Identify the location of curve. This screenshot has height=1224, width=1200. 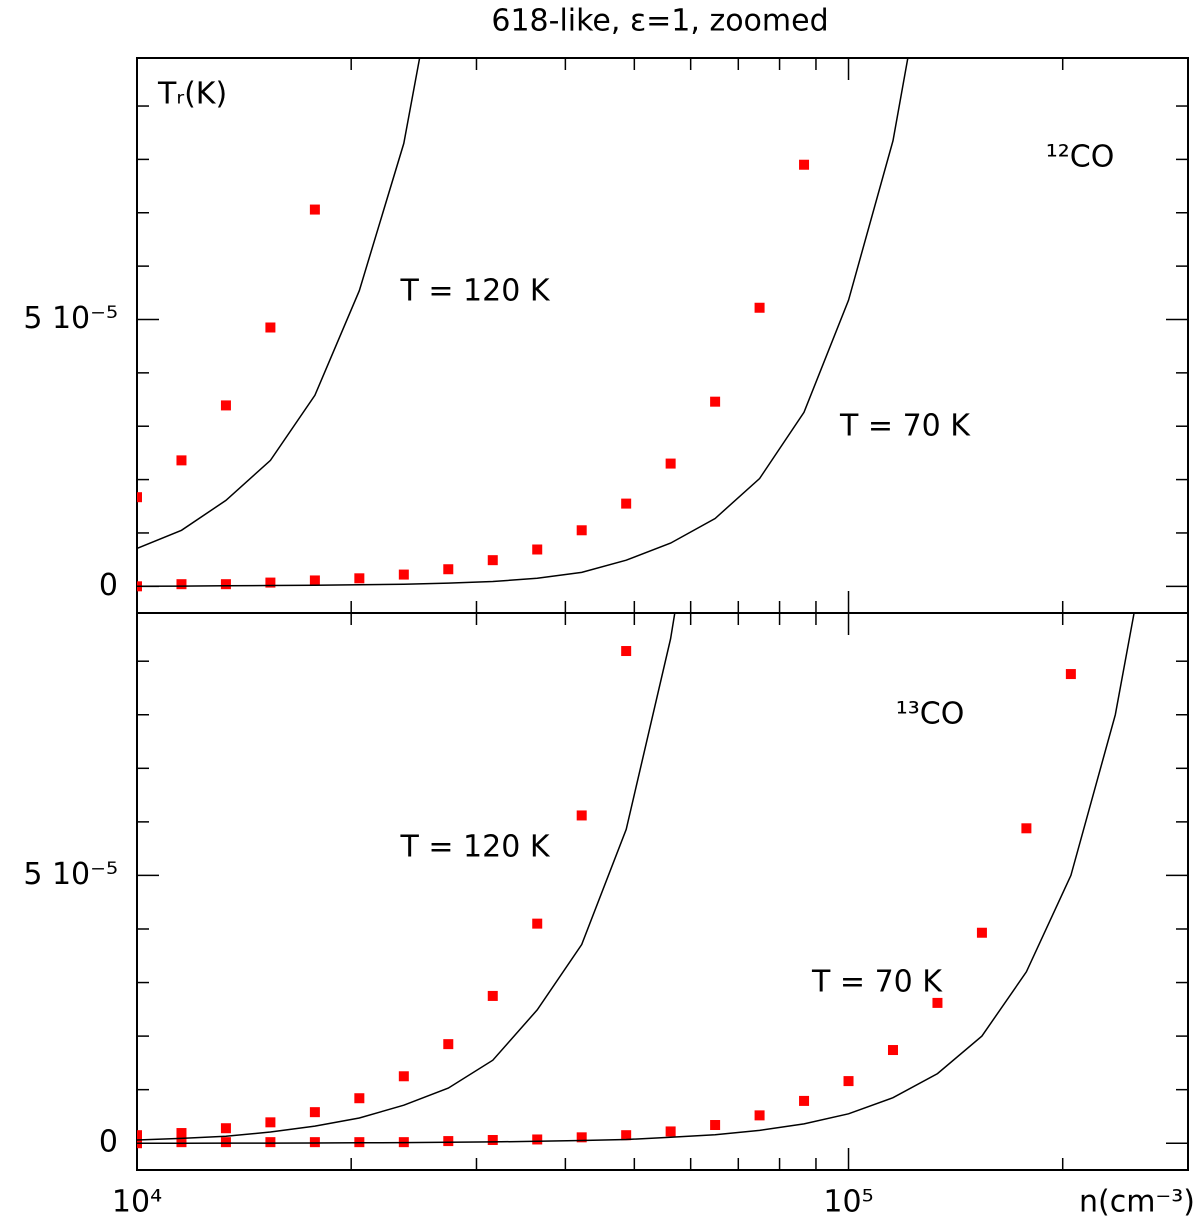
(279, 304).